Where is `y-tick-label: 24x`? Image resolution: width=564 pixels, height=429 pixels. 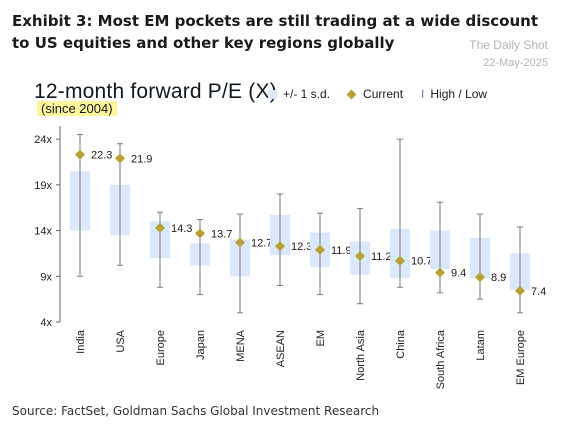
y-tick-label: 24x is located at coordinates (43, 140).